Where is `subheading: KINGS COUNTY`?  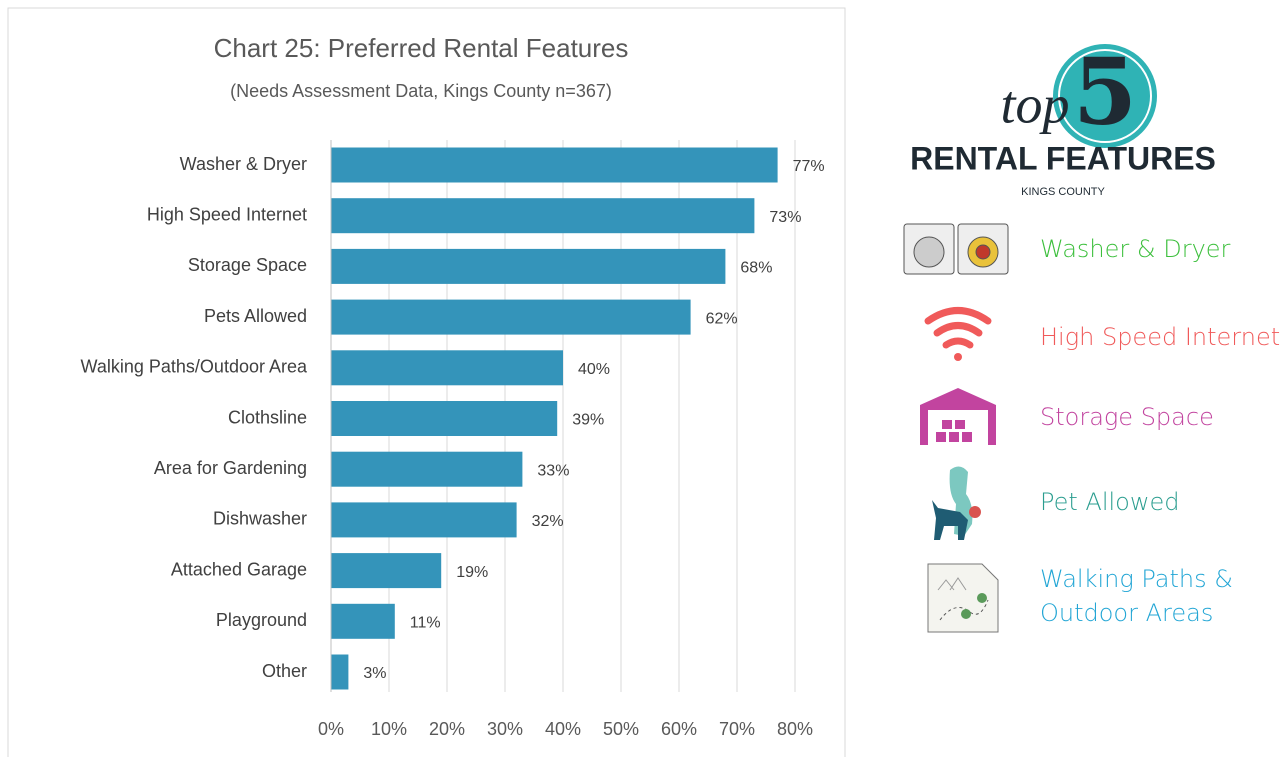
subheading: KINGS COUNTY is located at coordinates (1063, 192).